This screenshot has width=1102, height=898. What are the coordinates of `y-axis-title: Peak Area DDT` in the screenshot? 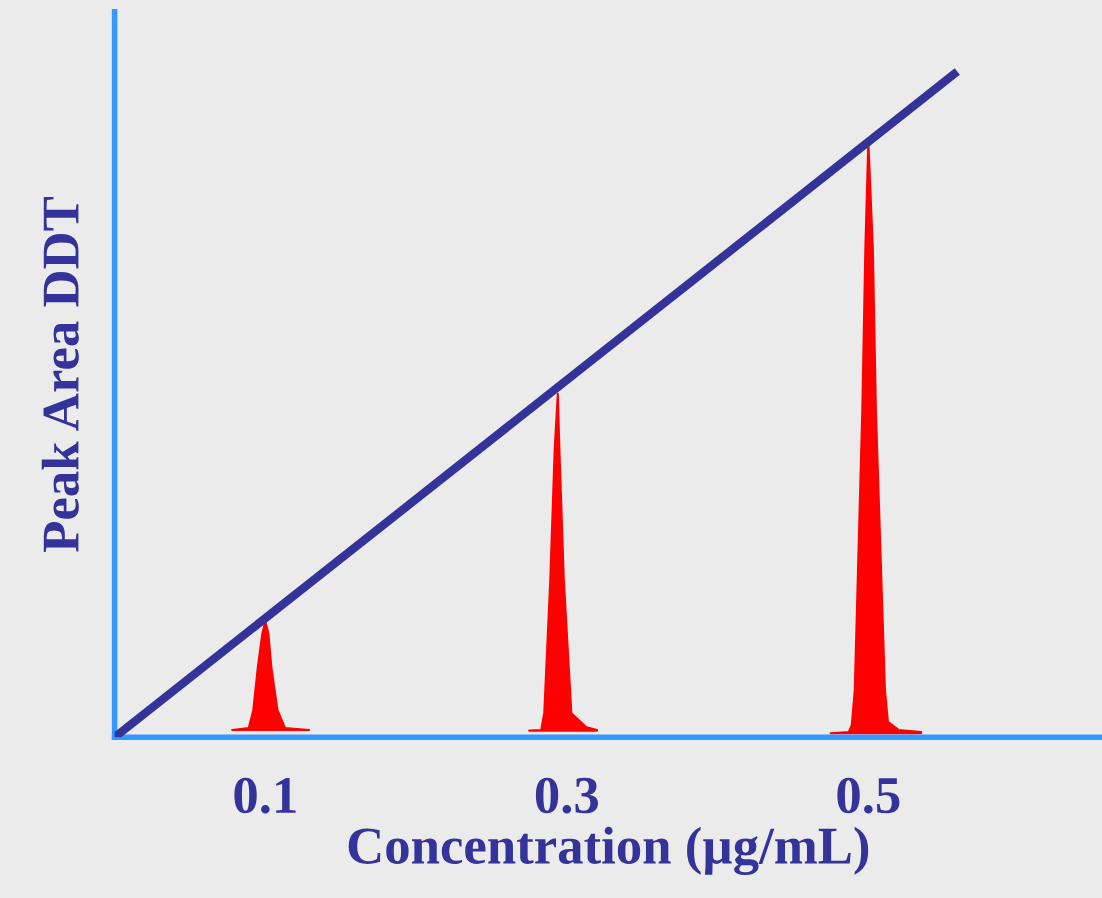 It's located at (60, 374).